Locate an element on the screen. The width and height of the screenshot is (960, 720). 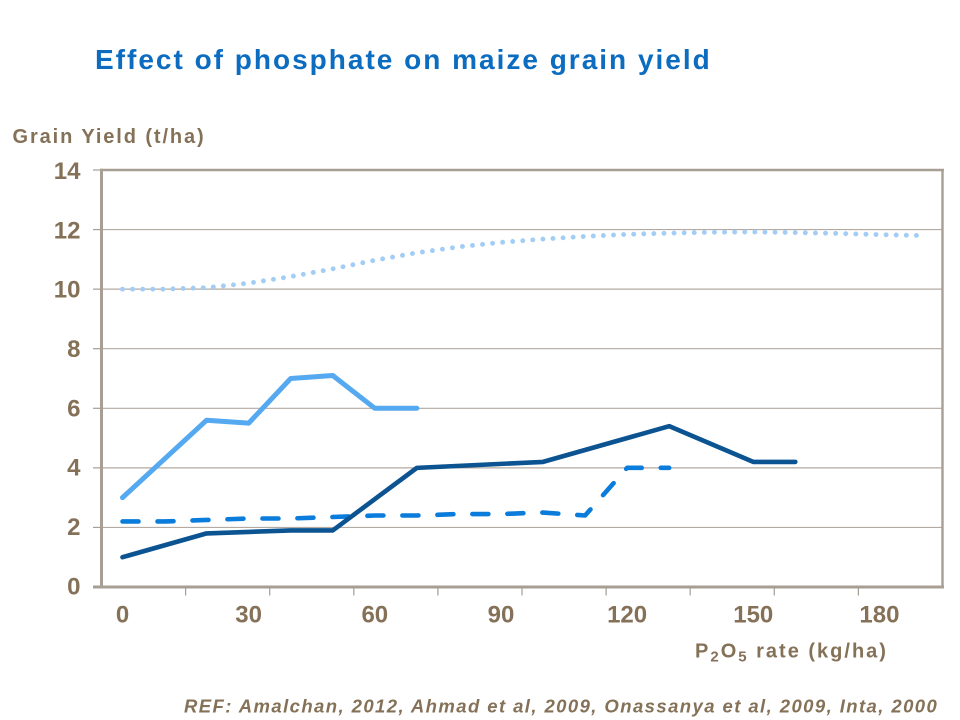
svg-text: 180 is located at coordinates (879, 615).